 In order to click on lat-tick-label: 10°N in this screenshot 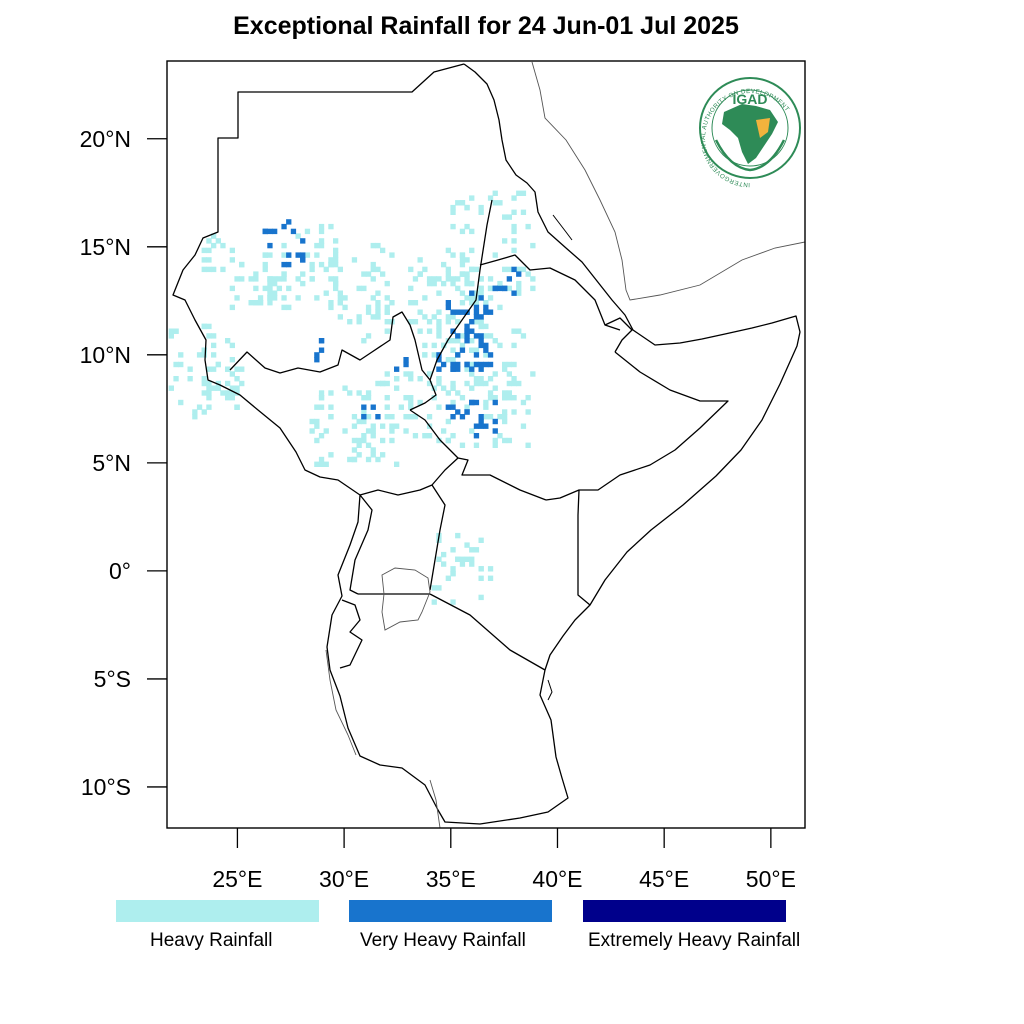, I will do `click(105, 355)`.